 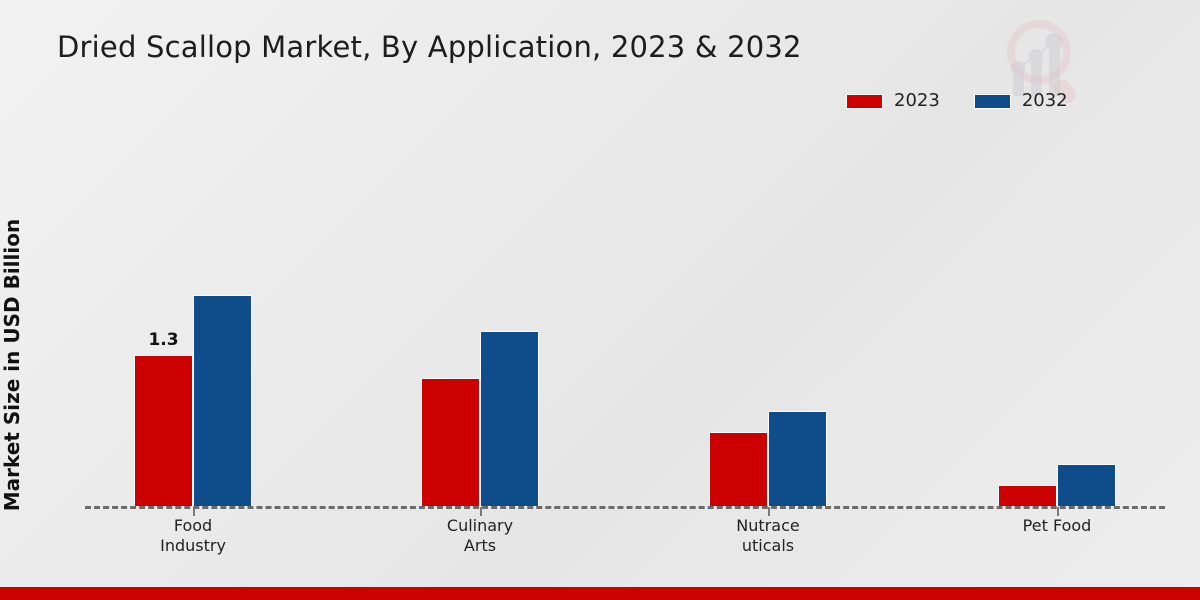 What do you see at coordinates (193, 525) in the screenshot?
I see `x-label-line-1: Food` at bounding box center [193, 525].